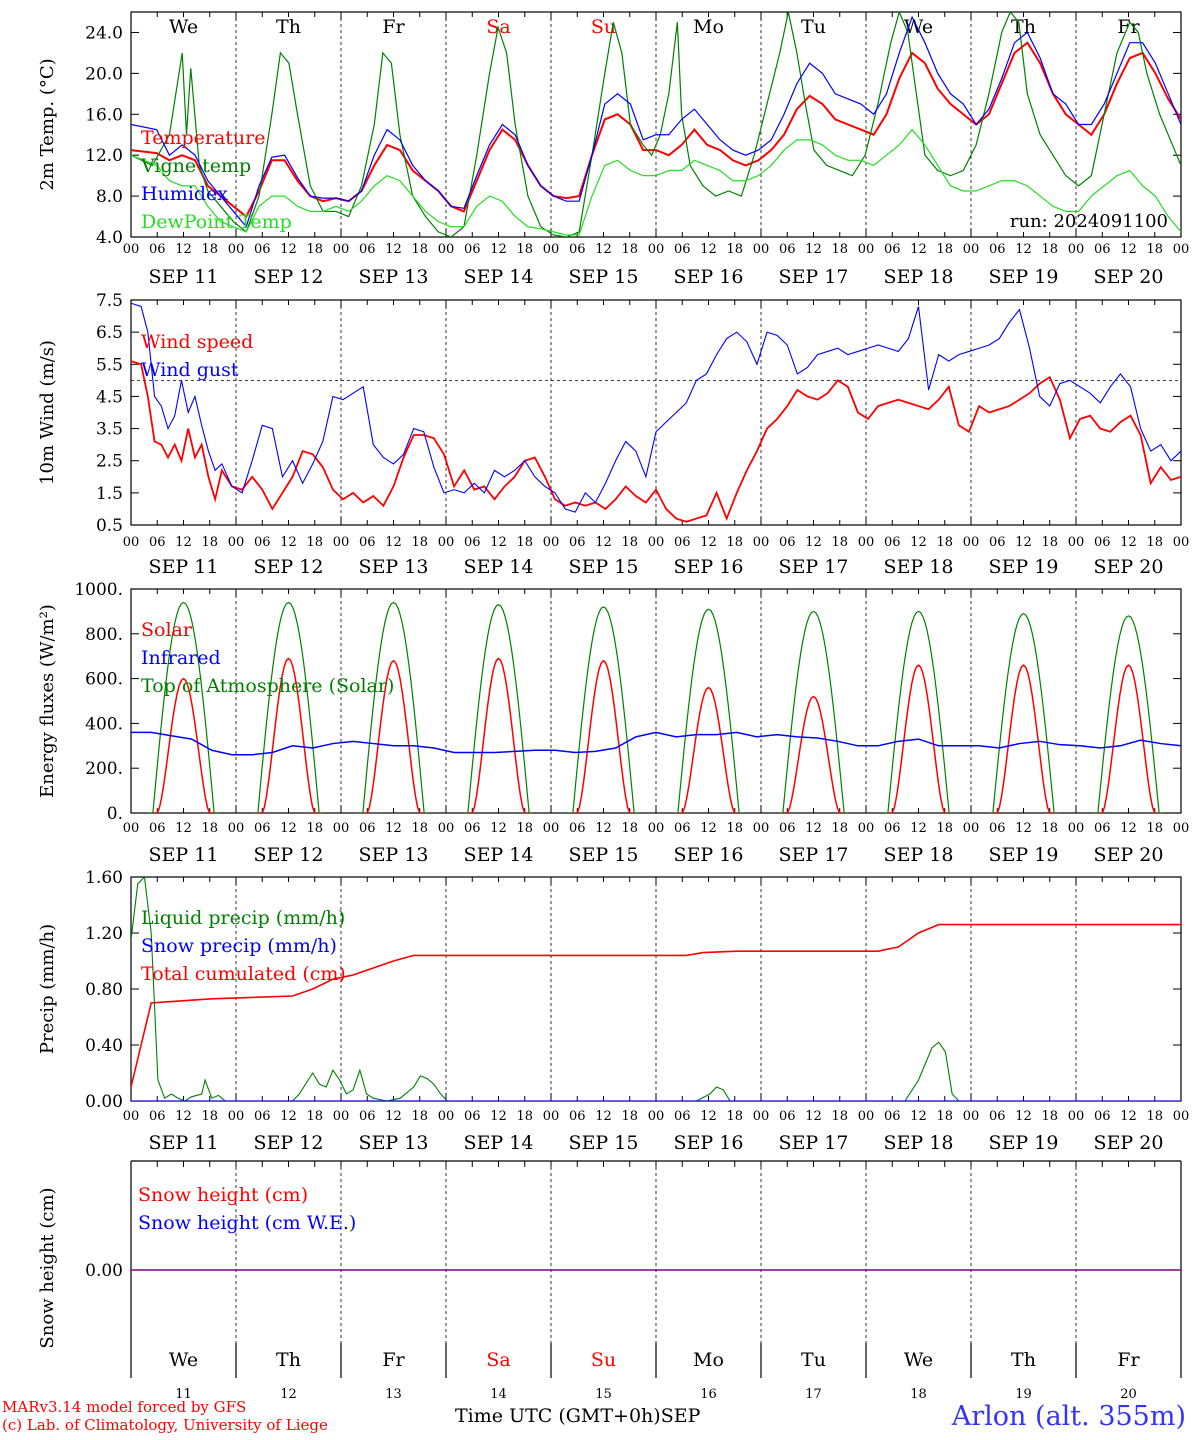 The image size is (1194, 1440). Describe the element at coordinates (195, 166) in the screenshot. I see `legend-entry: Vigne temp` at that location.